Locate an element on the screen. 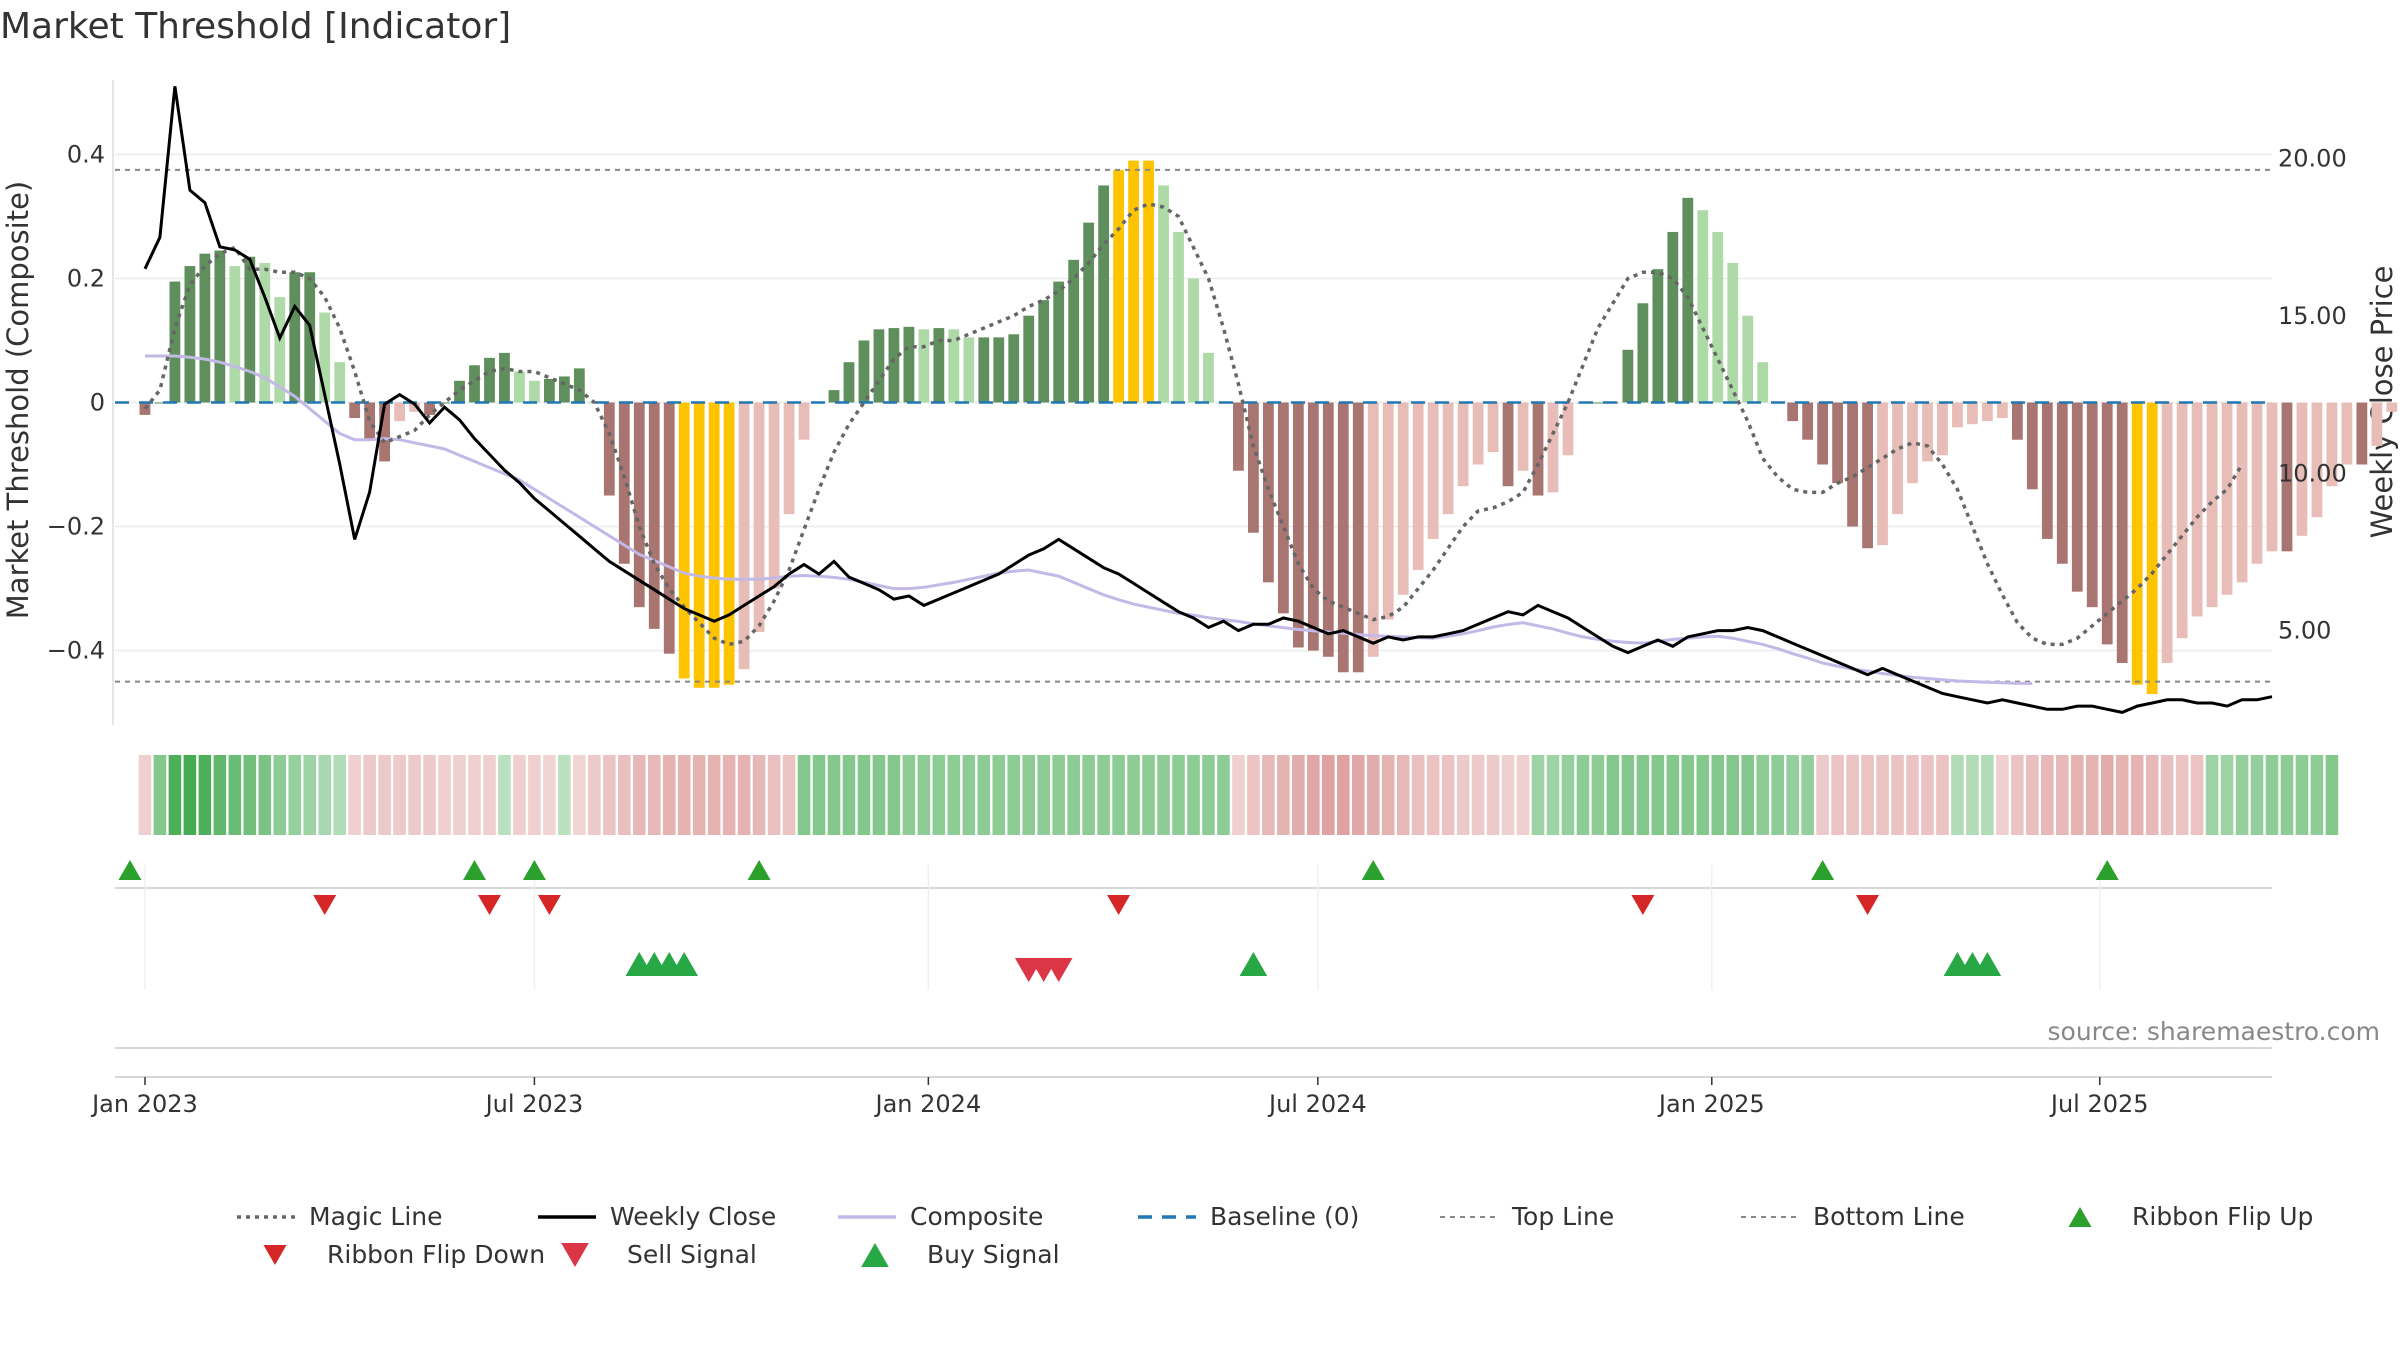  source-label: source: sharemaestro.com is located at coordinates (2214, 1031).